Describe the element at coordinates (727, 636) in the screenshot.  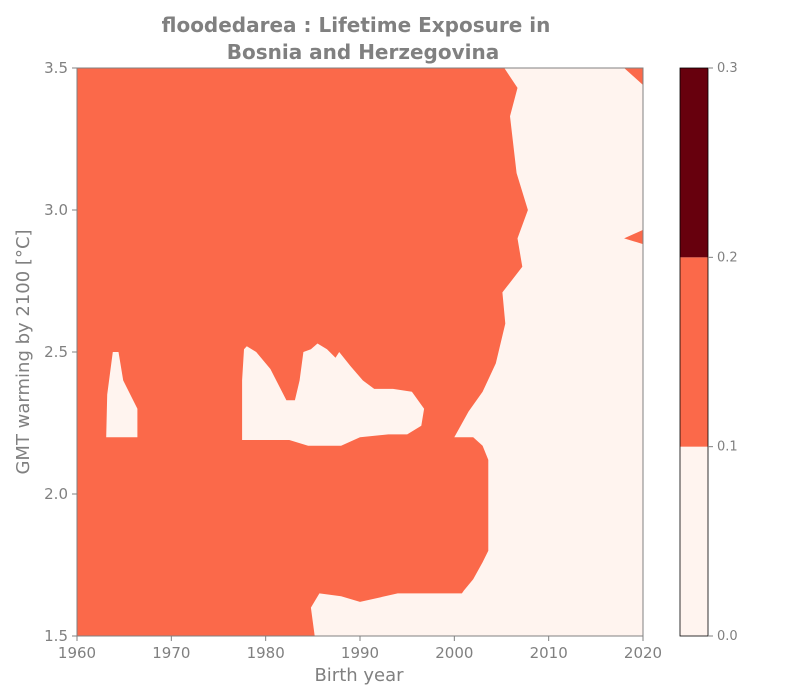
I see `colorbar-tick-label: 0.0` at that location.